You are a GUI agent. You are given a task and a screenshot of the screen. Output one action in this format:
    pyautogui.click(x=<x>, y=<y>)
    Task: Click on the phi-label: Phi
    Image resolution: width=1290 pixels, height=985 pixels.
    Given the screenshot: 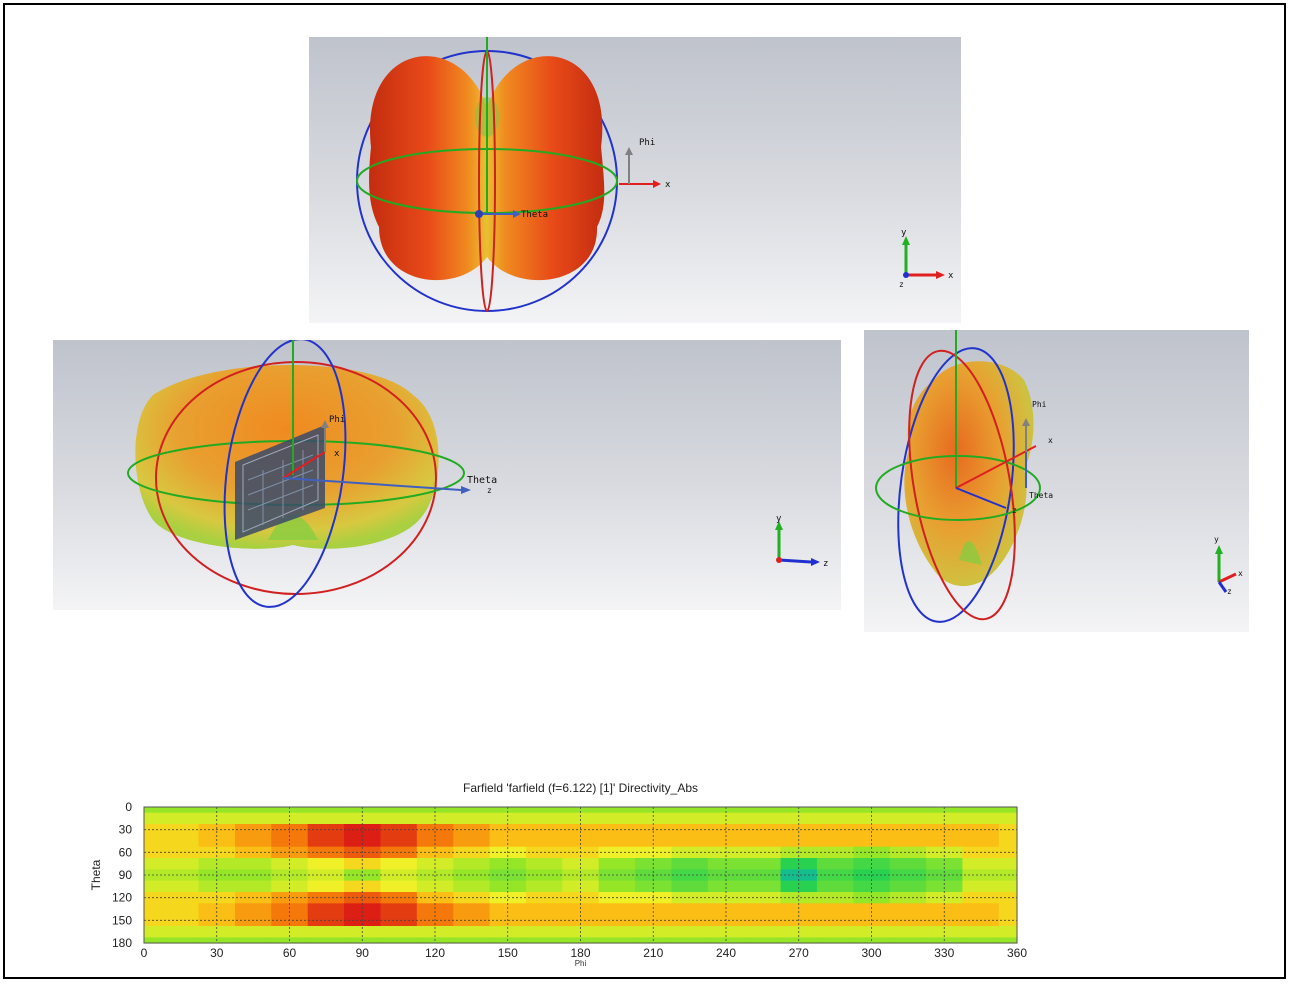 What is the action you would take?
    pyautogui.click(x=337, y=420)
    